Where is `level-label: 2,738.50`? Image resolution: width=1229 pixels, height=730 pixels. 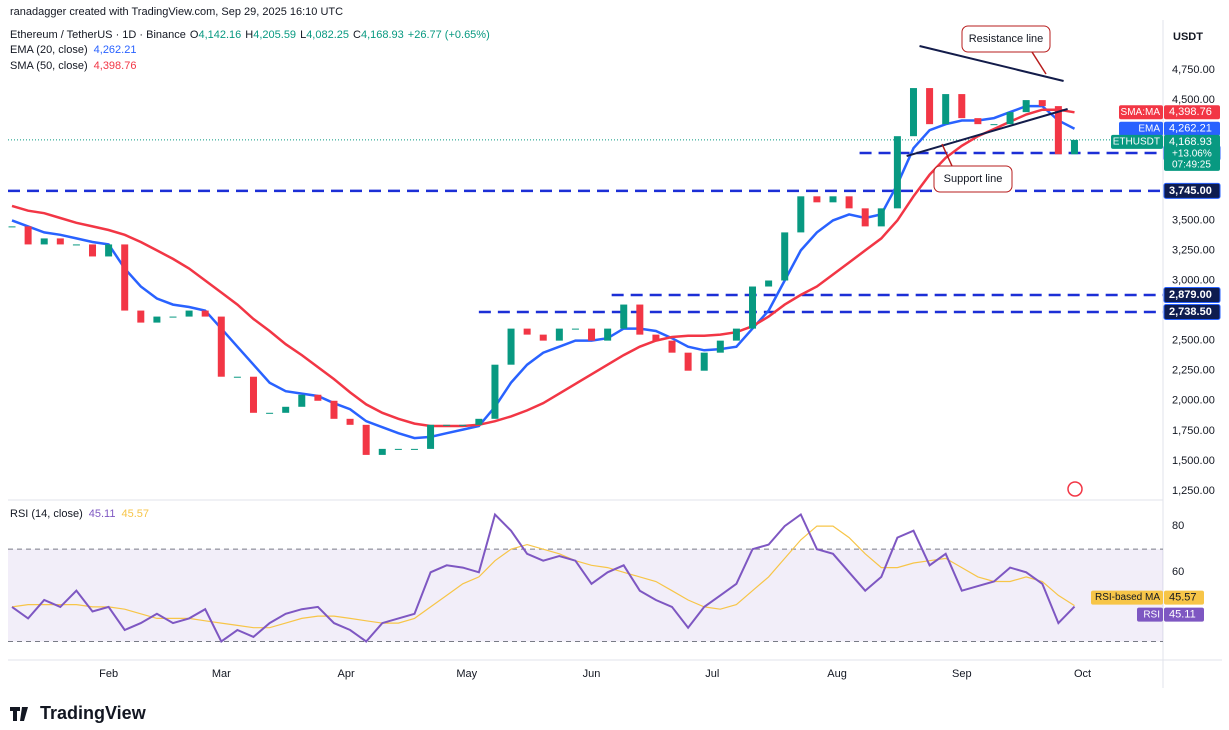
level-label: 2,738.50 is located at coordinates (1190, 312).